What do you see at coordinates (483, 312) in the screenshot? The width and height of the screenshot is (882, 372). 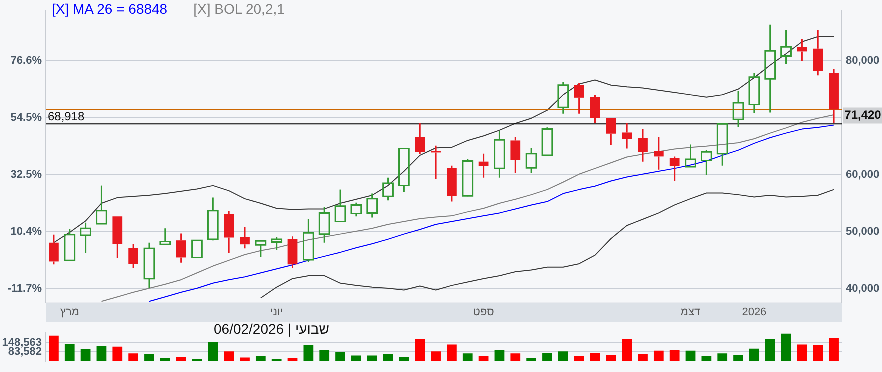 I see `x-tick-label: ספט` at bounding box center [483, 312].